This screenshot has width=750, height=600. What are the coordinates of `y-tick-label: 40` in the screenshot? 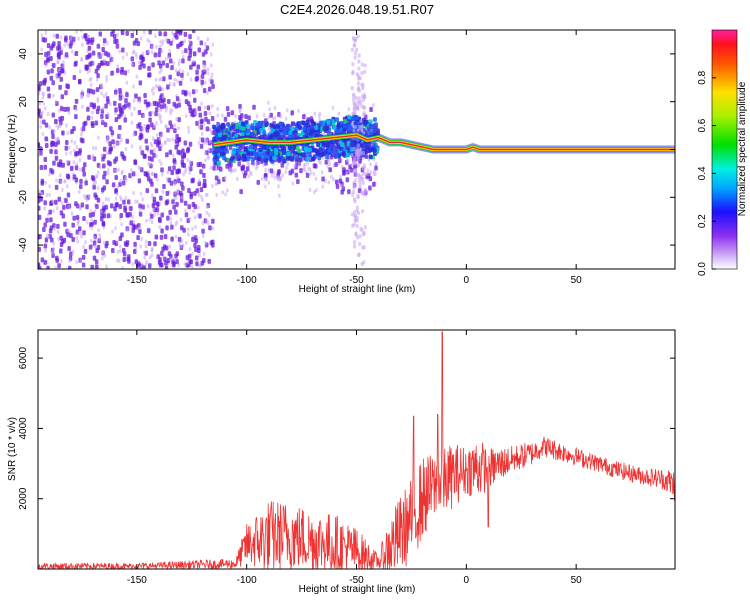 It's located at (23, 54).